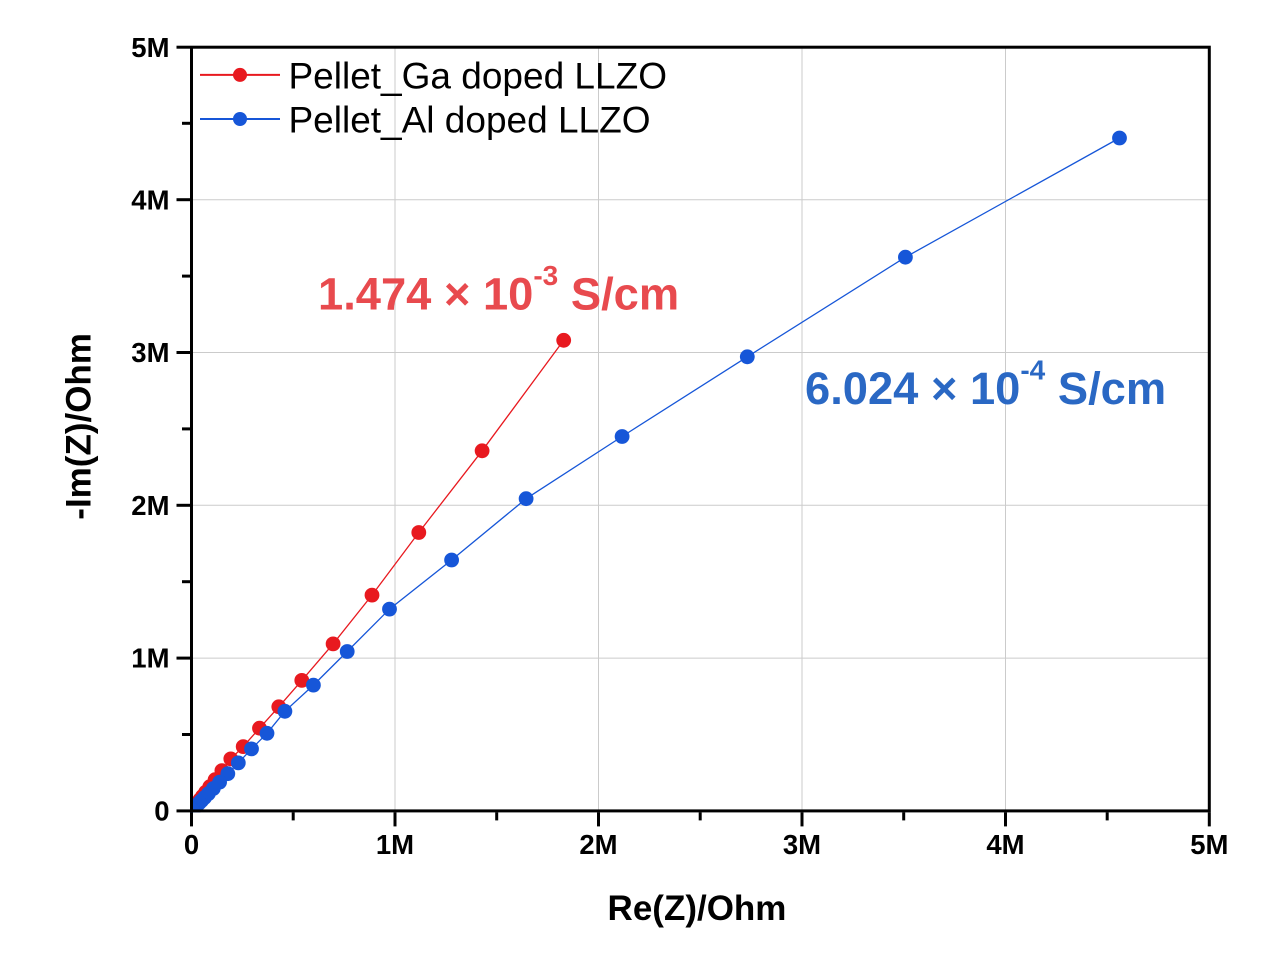 This screenshot has width=1275, height=957. What do you see at coordinates (470, 120) in the screenshot?
I see `svg-text: Pellet_Al doped LLZO` at bounding box center [470, 120].